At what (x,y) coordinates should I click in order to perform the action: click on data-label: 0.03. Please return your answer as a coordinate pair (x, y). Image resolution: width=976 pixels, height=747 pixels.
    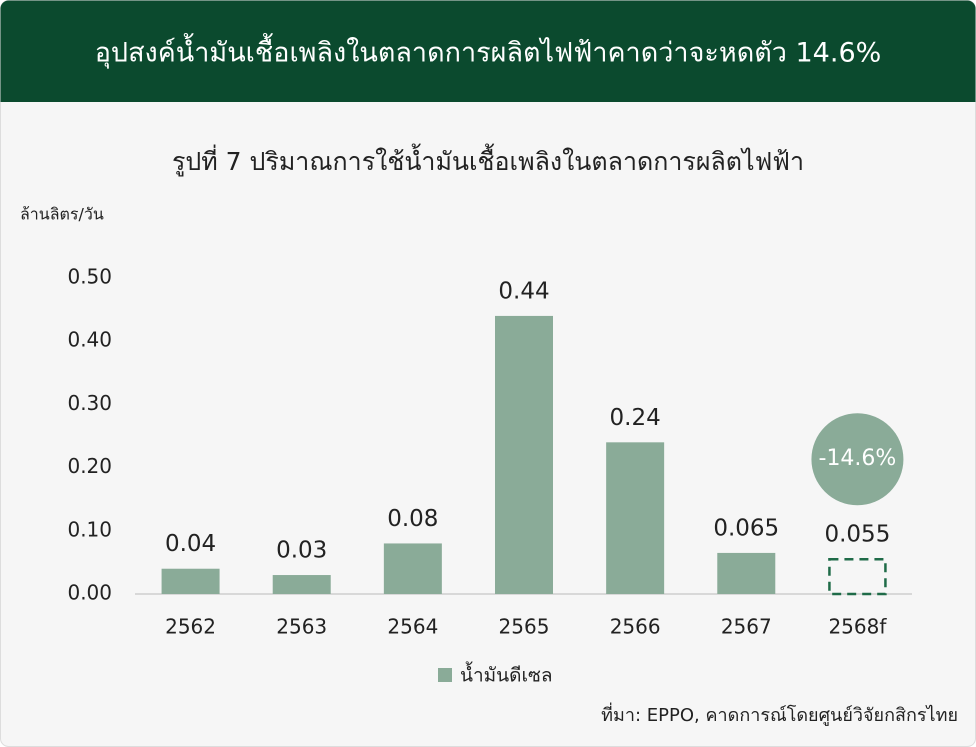
    Looking at the image, I should click on (301, 551).